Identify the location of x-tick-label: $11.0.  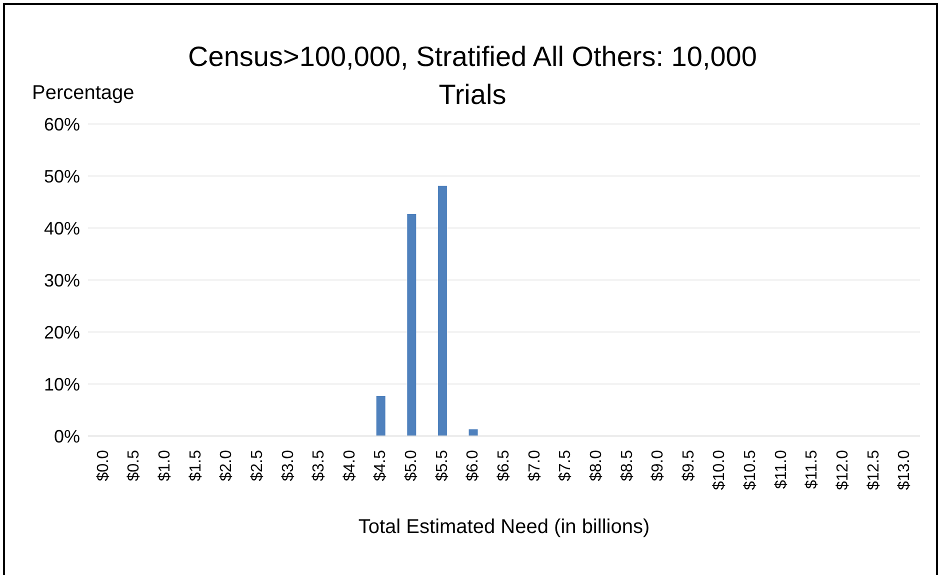
(781, 469).